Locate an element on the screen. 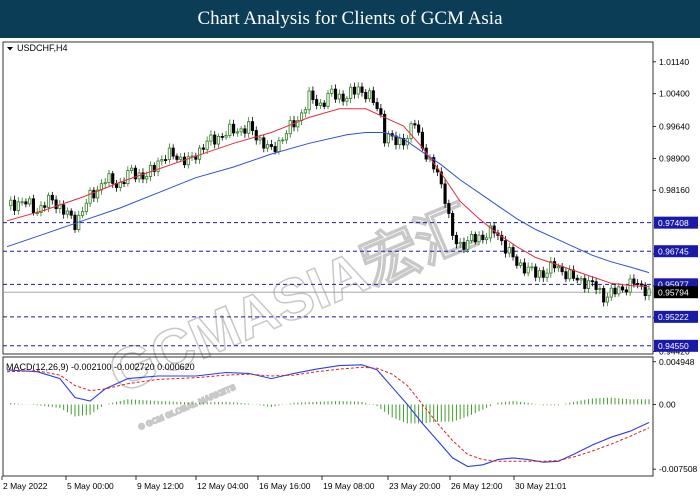  level-price-tag: 0.96745 is located at coordinates (673, 251).